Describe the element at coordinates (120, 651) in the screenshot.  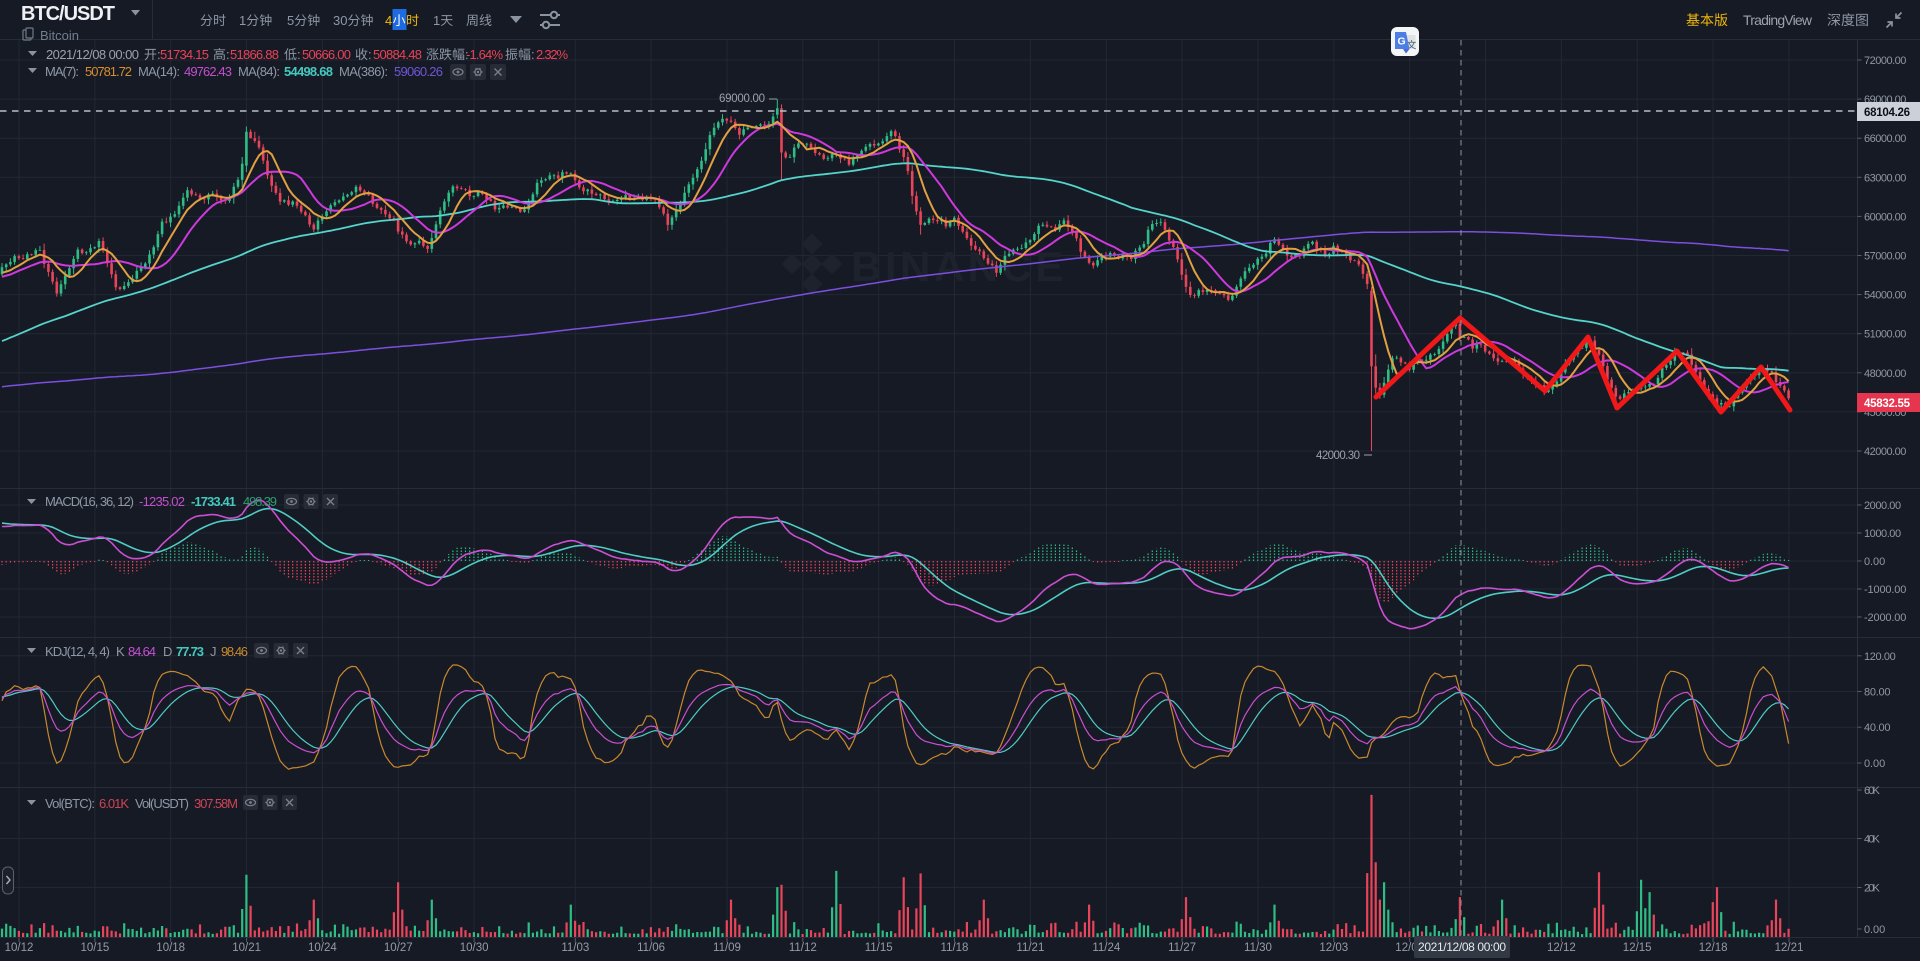
I see `svg-text: K` at that location.